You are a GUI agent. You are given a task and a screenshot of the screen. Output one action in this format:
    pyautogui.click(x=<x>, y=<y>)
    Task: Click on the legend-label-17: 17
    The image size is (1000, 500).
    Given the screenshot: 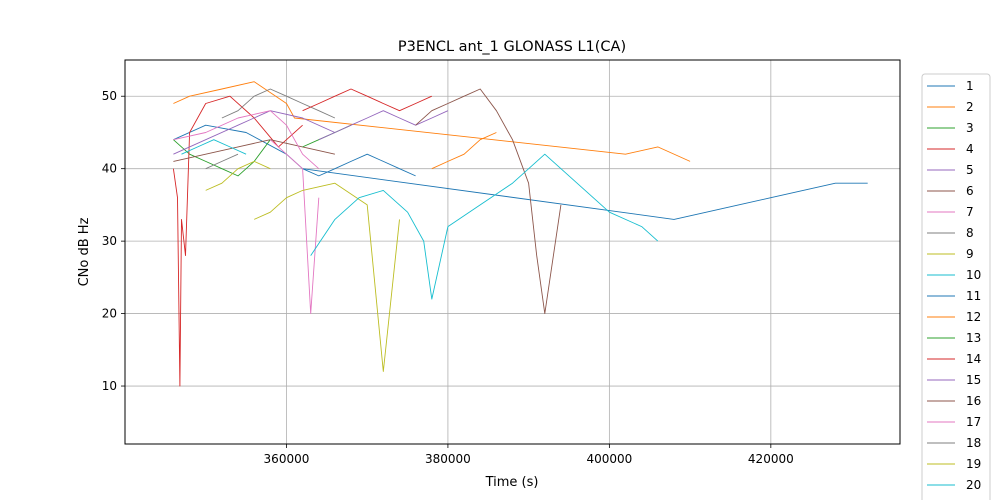 What is the action you would take?
    pyautogui.click(x=973, y=422)
    